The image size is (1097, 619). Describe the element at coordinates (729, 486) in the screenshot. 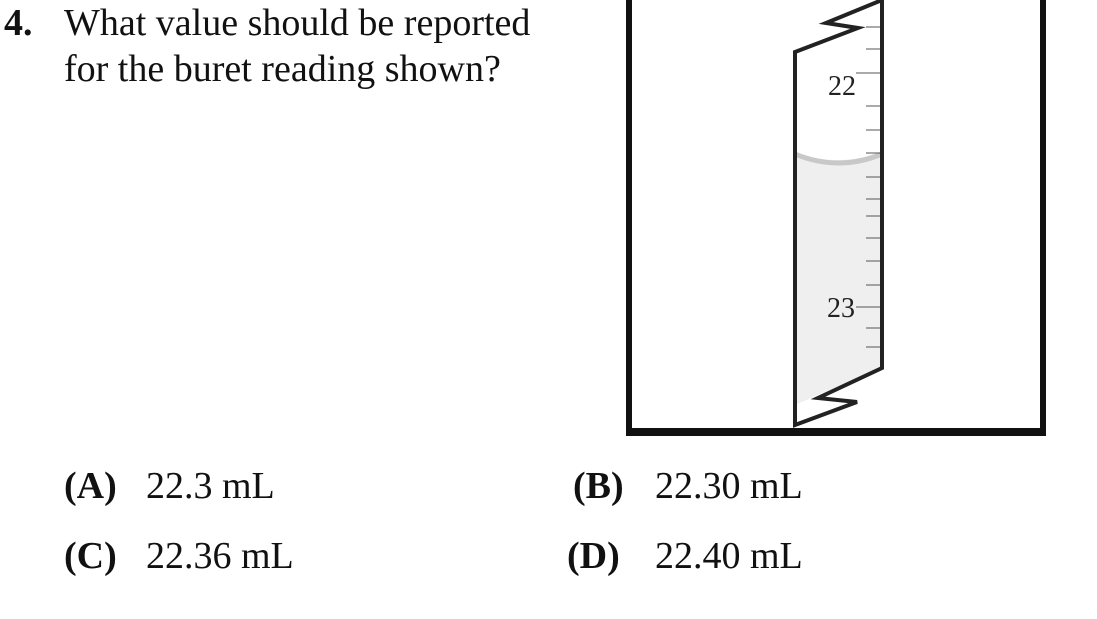

I see `choice-b-value: 22.30 mL` at that location.